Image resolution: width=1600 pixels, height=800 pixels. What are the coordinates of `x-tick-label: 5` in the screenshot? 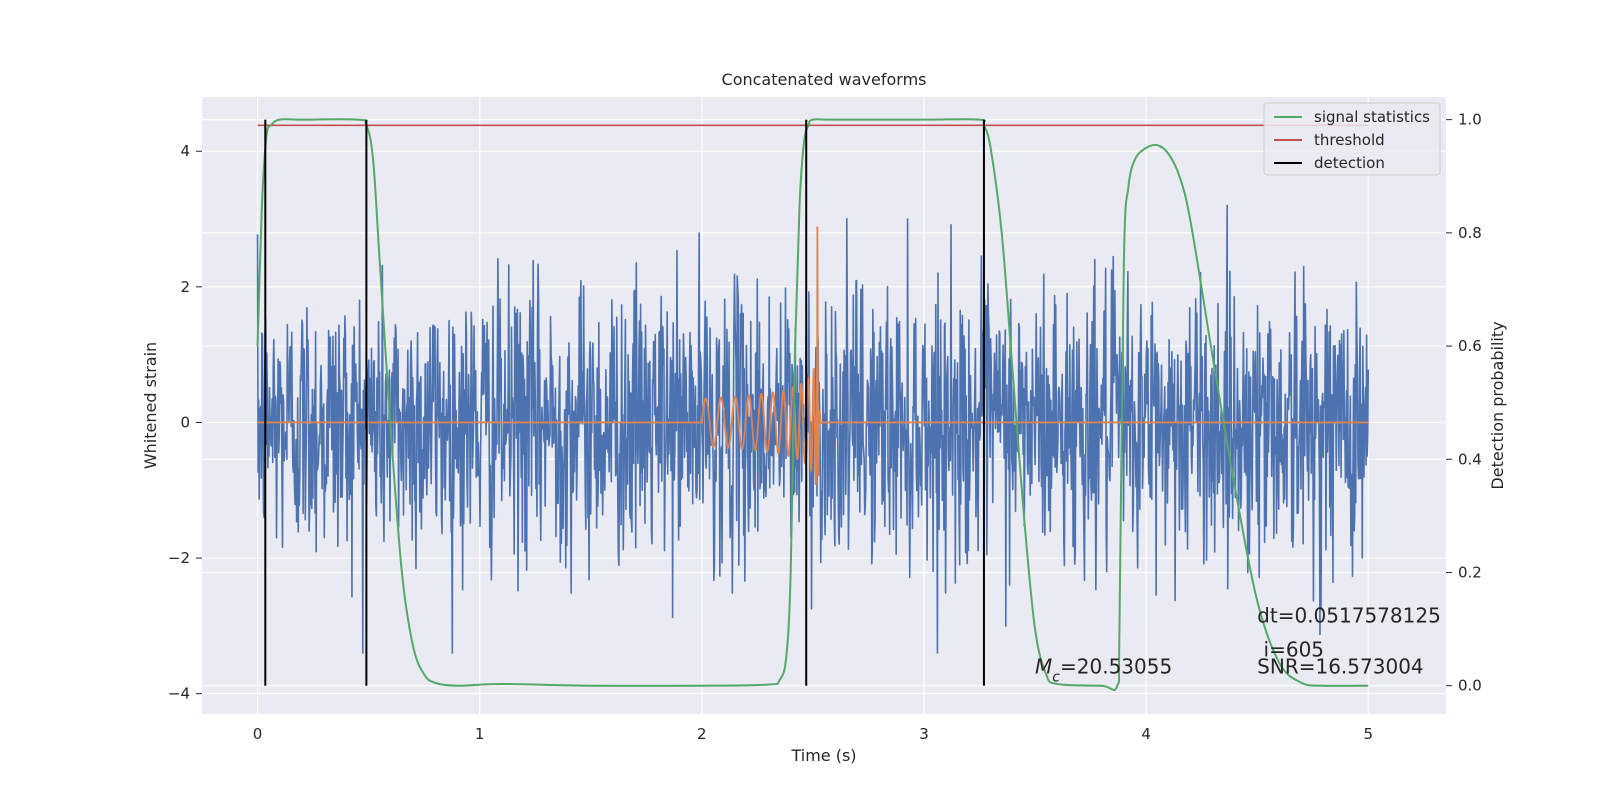 It's located at (1368, 734).